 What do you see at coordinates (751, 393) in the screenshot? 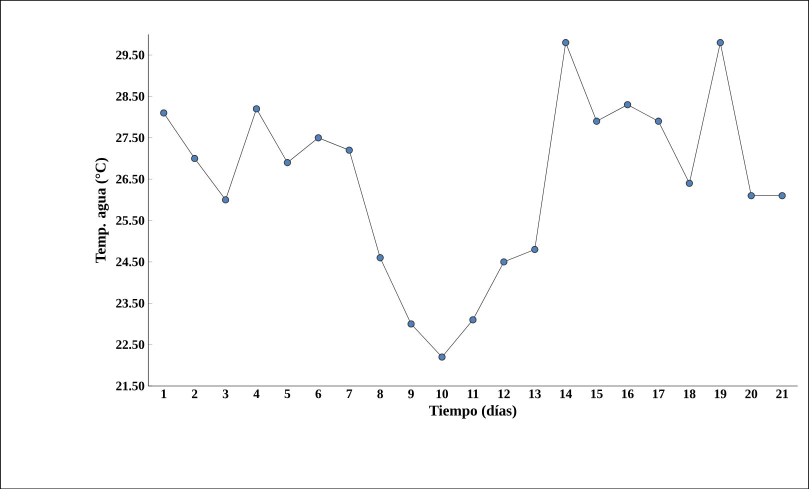
I see `x-tick-label: 20` at bounding box center [751, 393].